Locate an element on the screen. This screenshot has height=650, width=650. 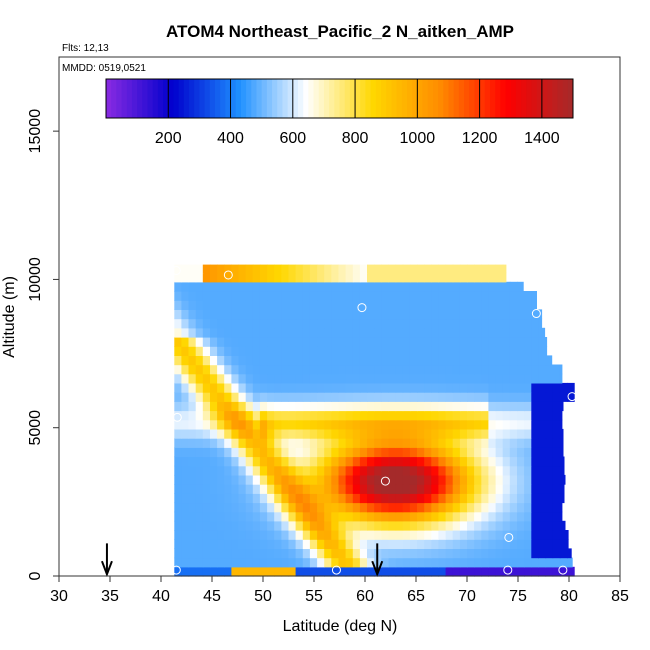
y-tick-label: 5000 is located at coordinates (35, 428).